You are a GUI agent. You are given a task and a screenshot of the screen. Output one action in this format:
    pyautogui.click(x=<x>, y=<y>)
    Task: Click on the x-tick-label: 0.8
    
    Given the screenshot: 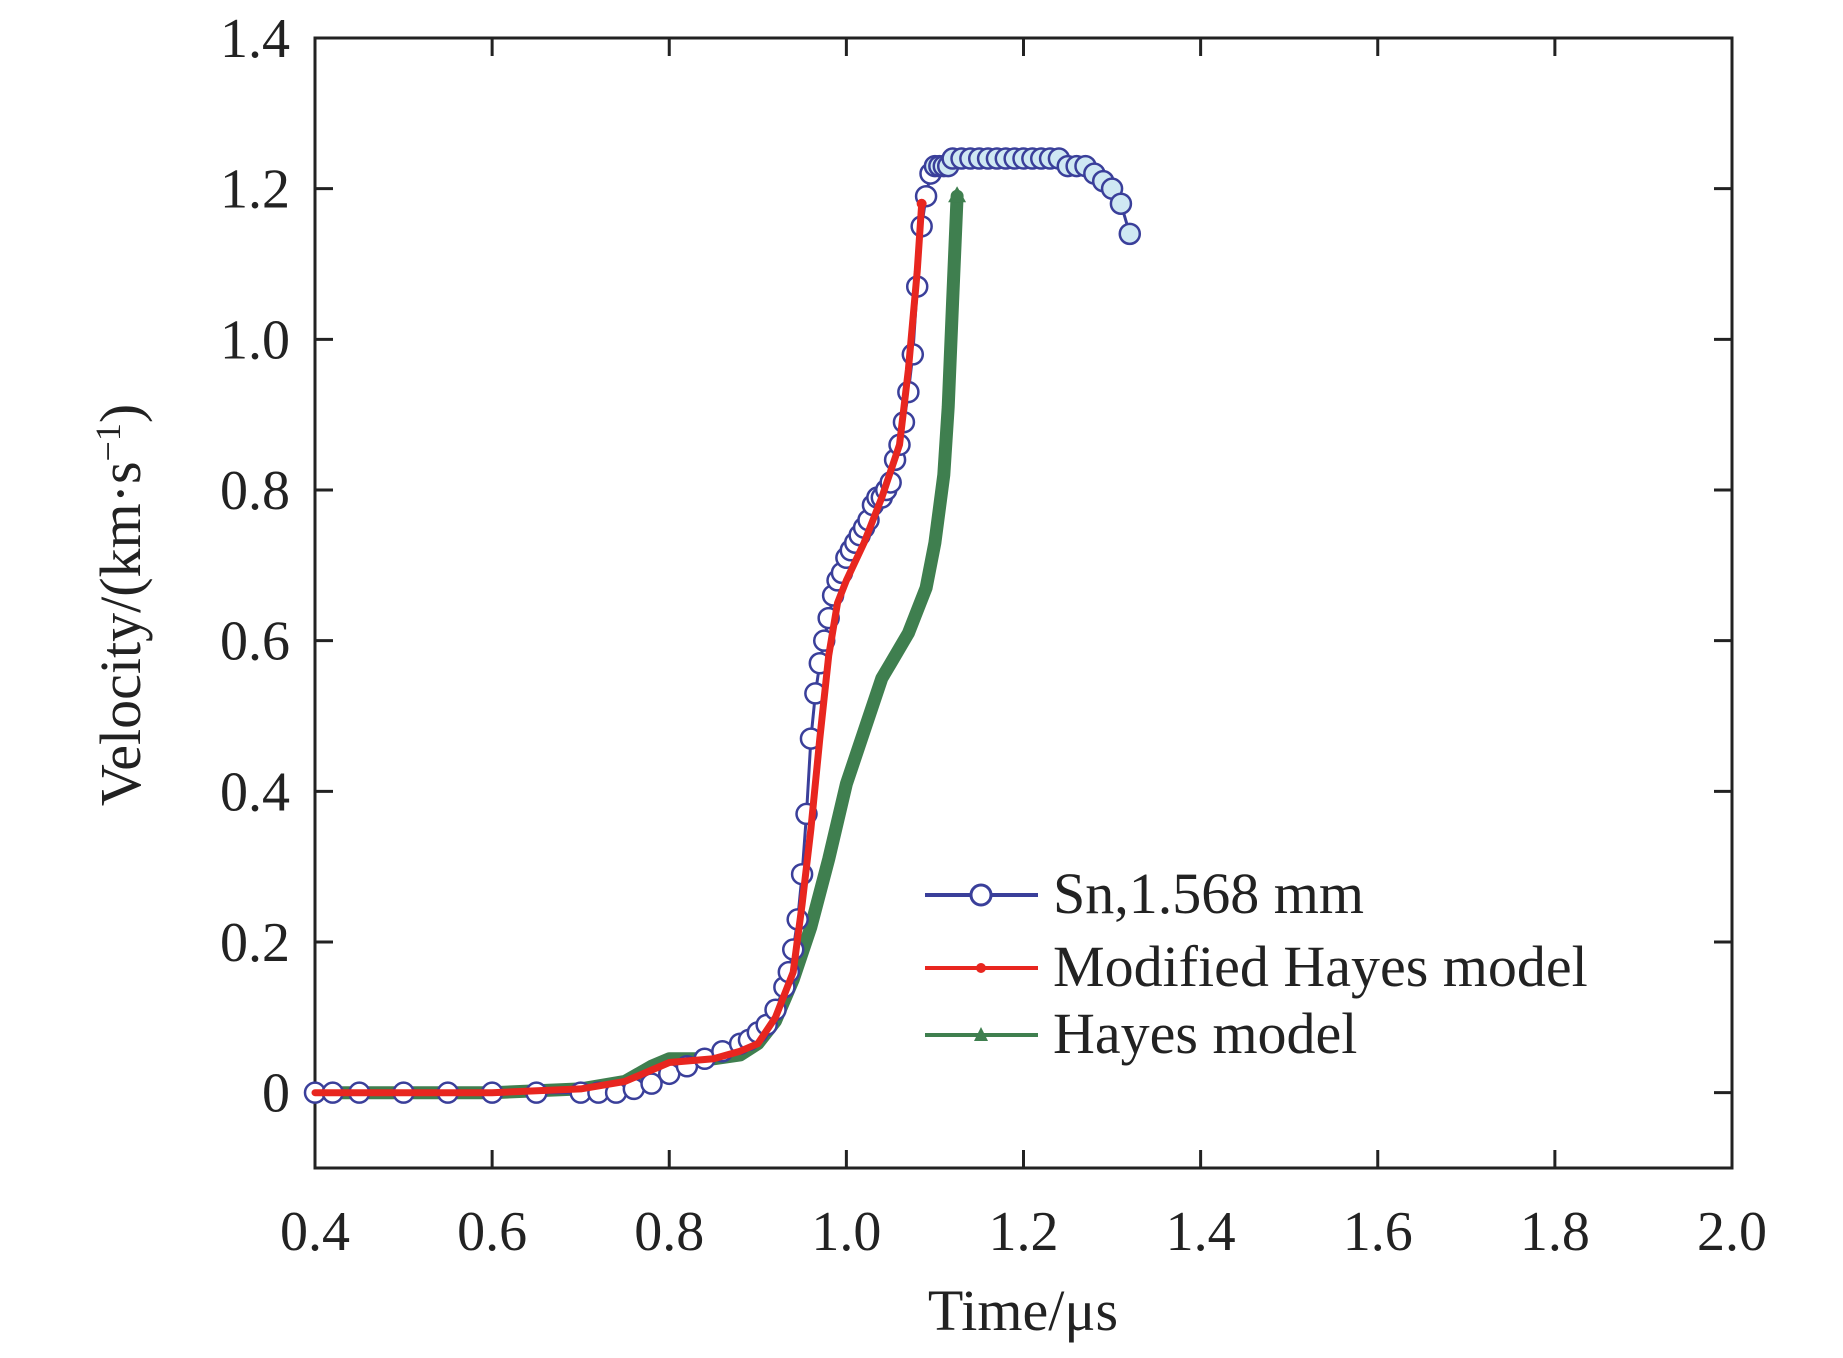 What is the action you would take?
    pyautogui.click(x=669, y=1232)
    